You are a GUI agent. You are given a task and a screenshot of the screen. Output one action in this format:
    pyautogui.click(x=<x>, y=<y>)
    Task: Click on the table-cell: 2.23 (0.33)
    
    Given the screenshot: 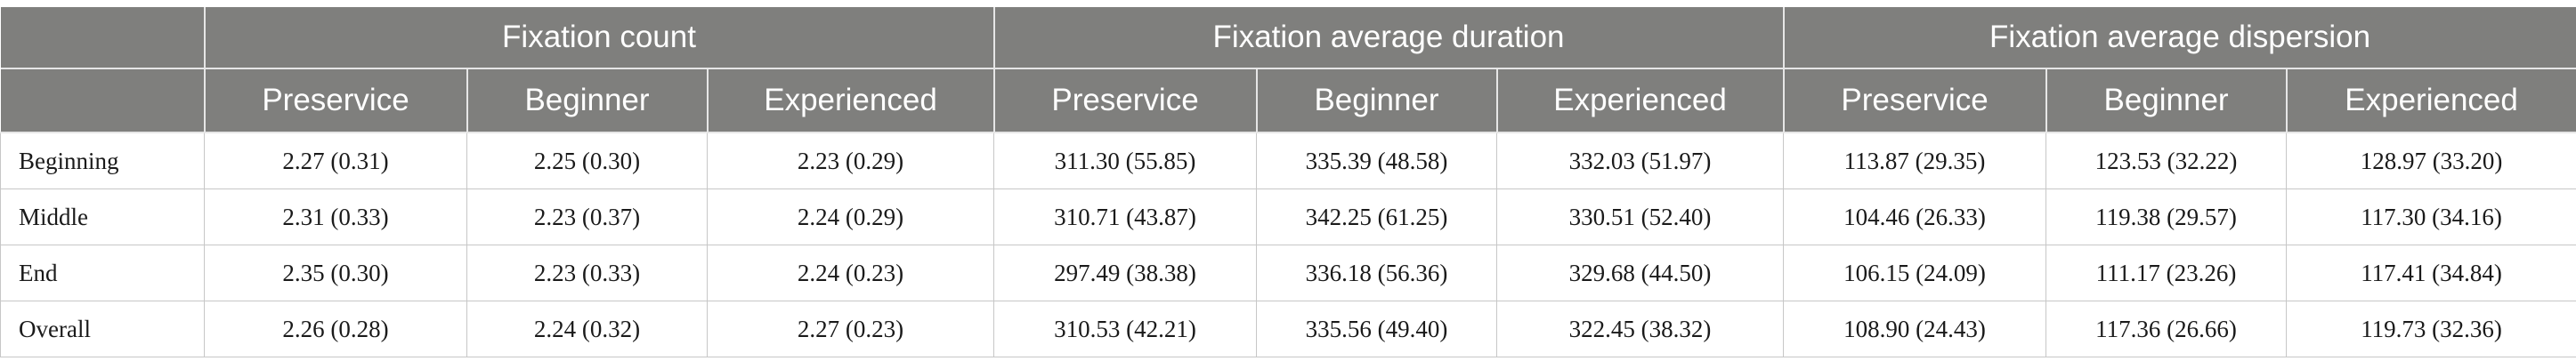 What is the action you would take?
    pyautogui.click(x=587, y=273)
    